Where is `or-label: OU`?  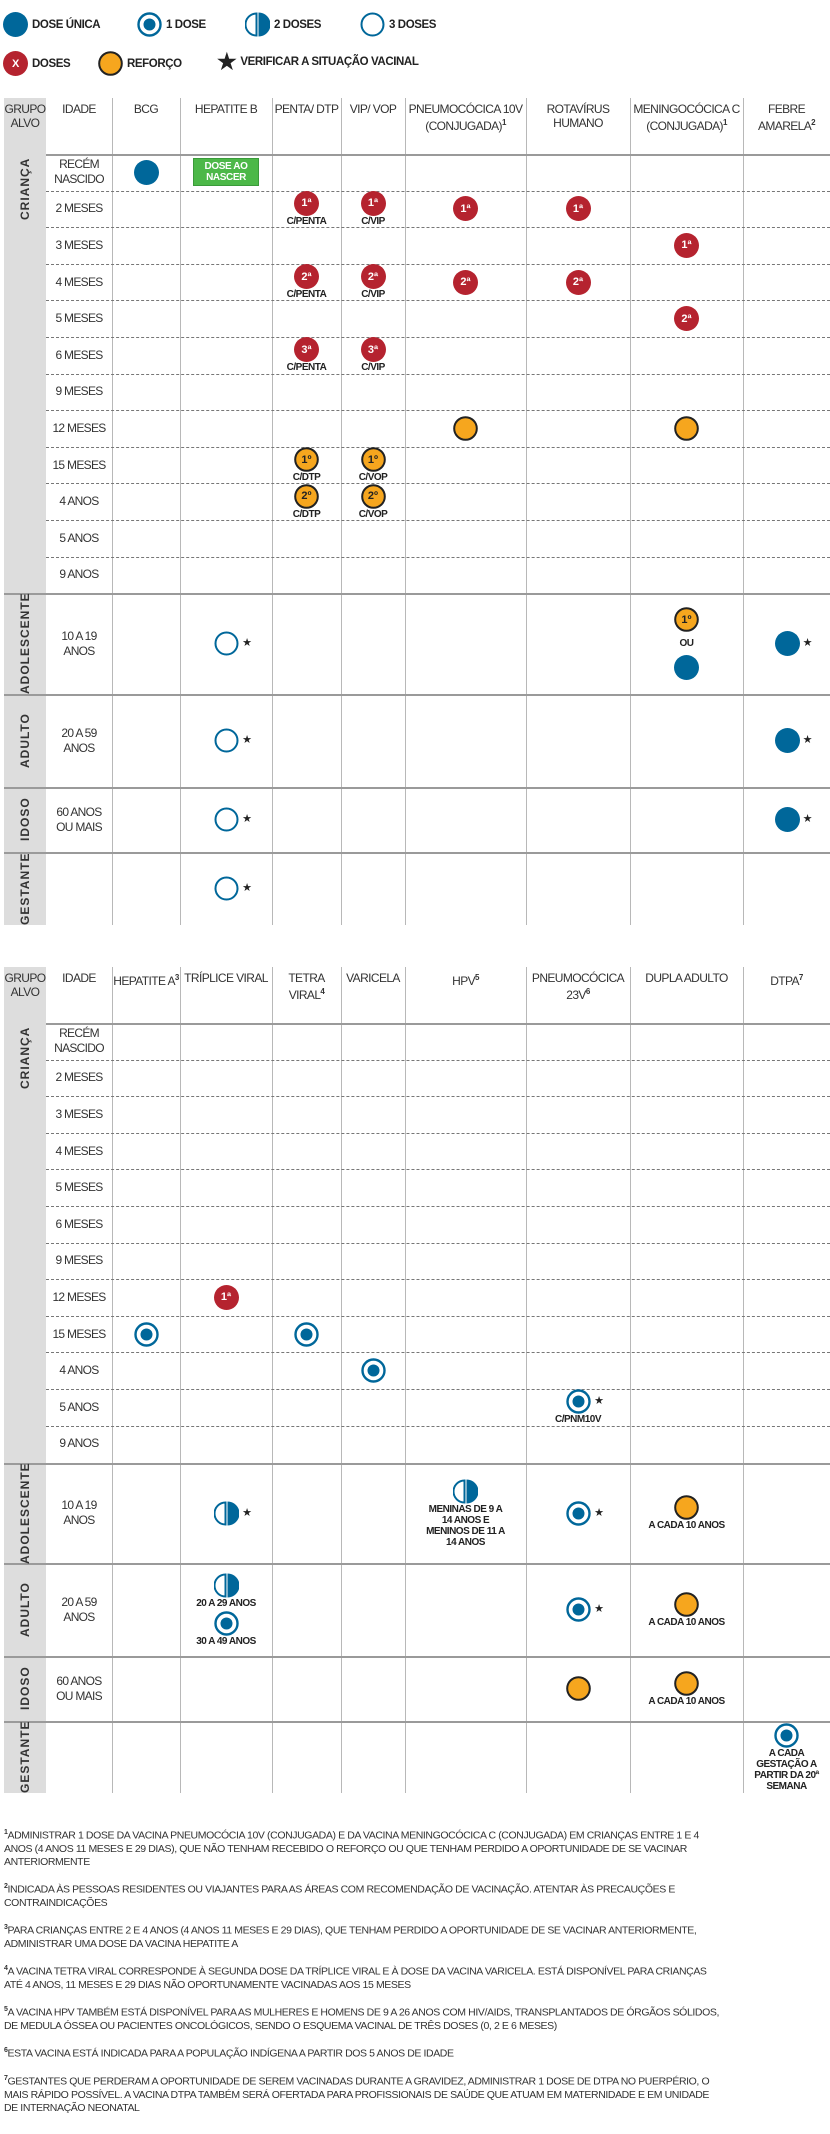
or-label: OU is located at coordinates (687, 643).